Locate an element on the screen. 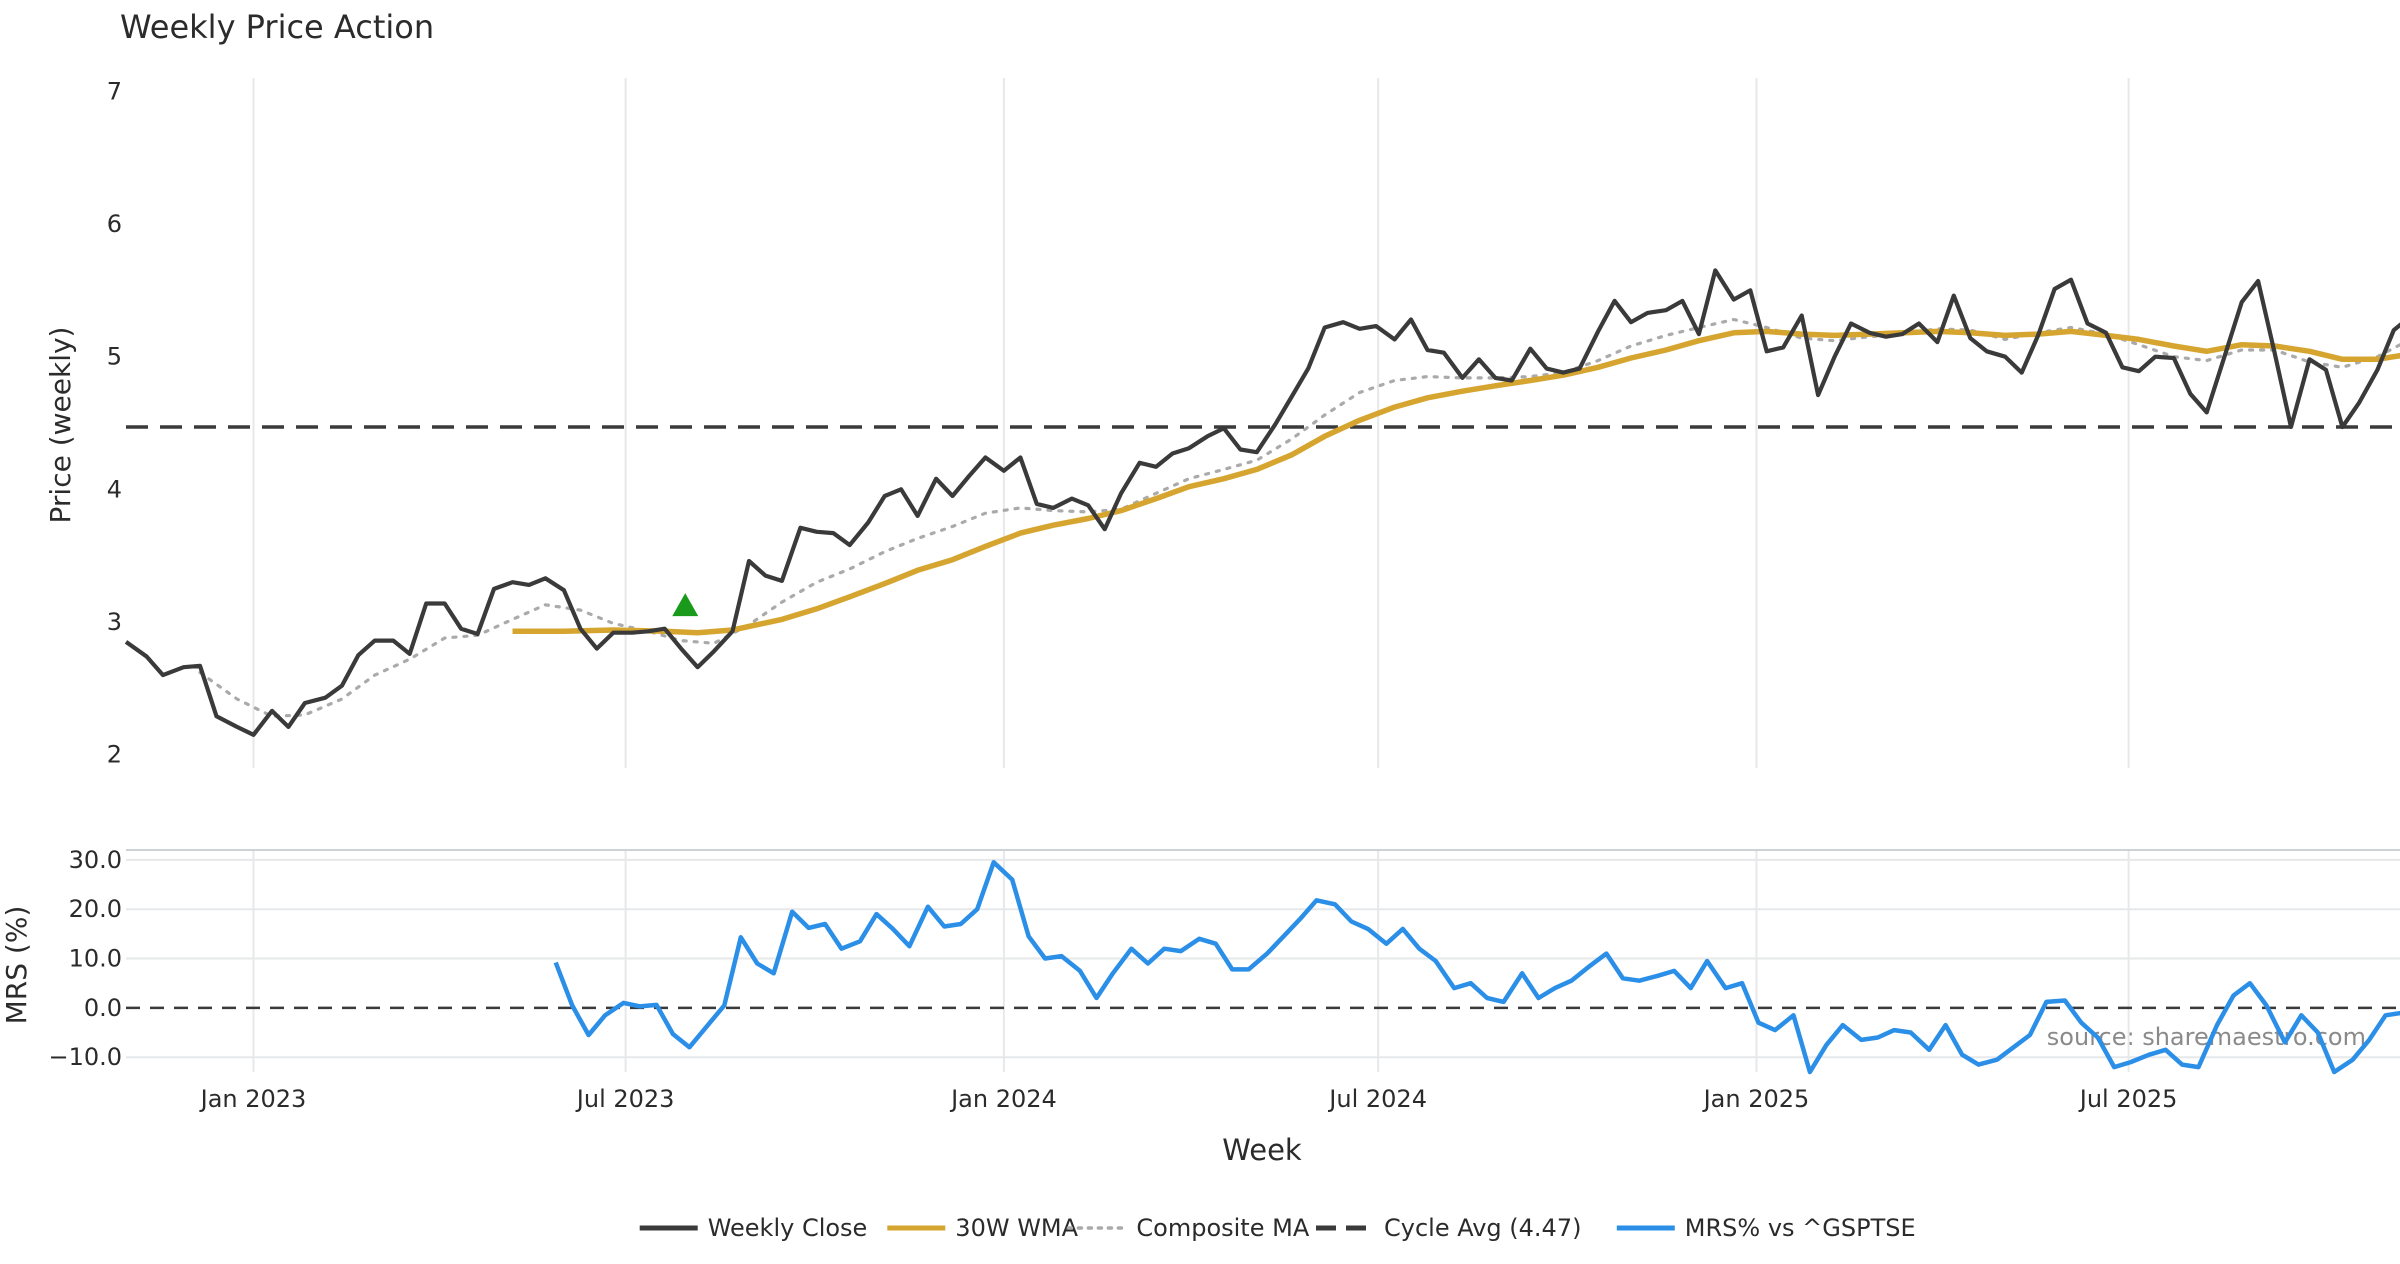 This screenshot has height=1264, width=2400. legend-item: MRS% vs ^GSPTSE is located at coordinates (1766, 1228).